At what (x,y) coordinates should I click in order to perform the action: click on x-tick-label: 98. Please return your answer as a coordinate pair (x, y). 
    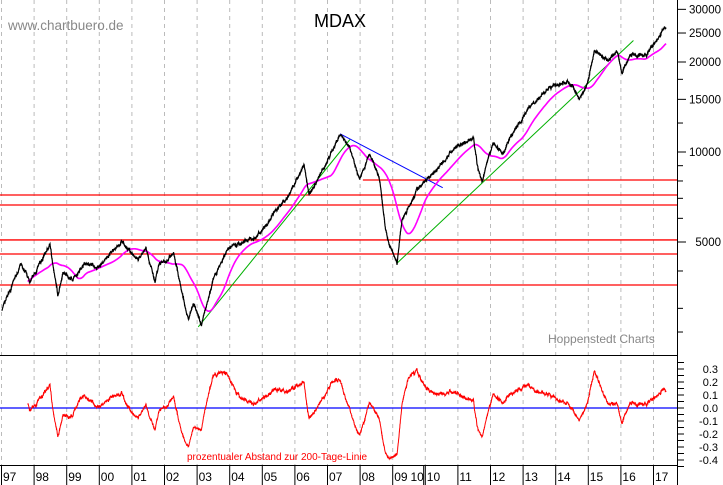
    Looking at the image, I should click on (43, 477).